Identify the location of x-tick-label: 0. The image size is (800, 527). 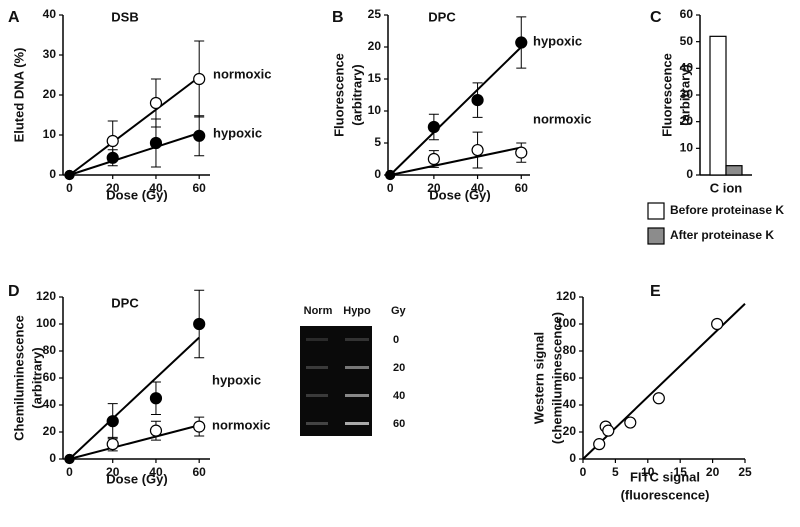
(69, 472).